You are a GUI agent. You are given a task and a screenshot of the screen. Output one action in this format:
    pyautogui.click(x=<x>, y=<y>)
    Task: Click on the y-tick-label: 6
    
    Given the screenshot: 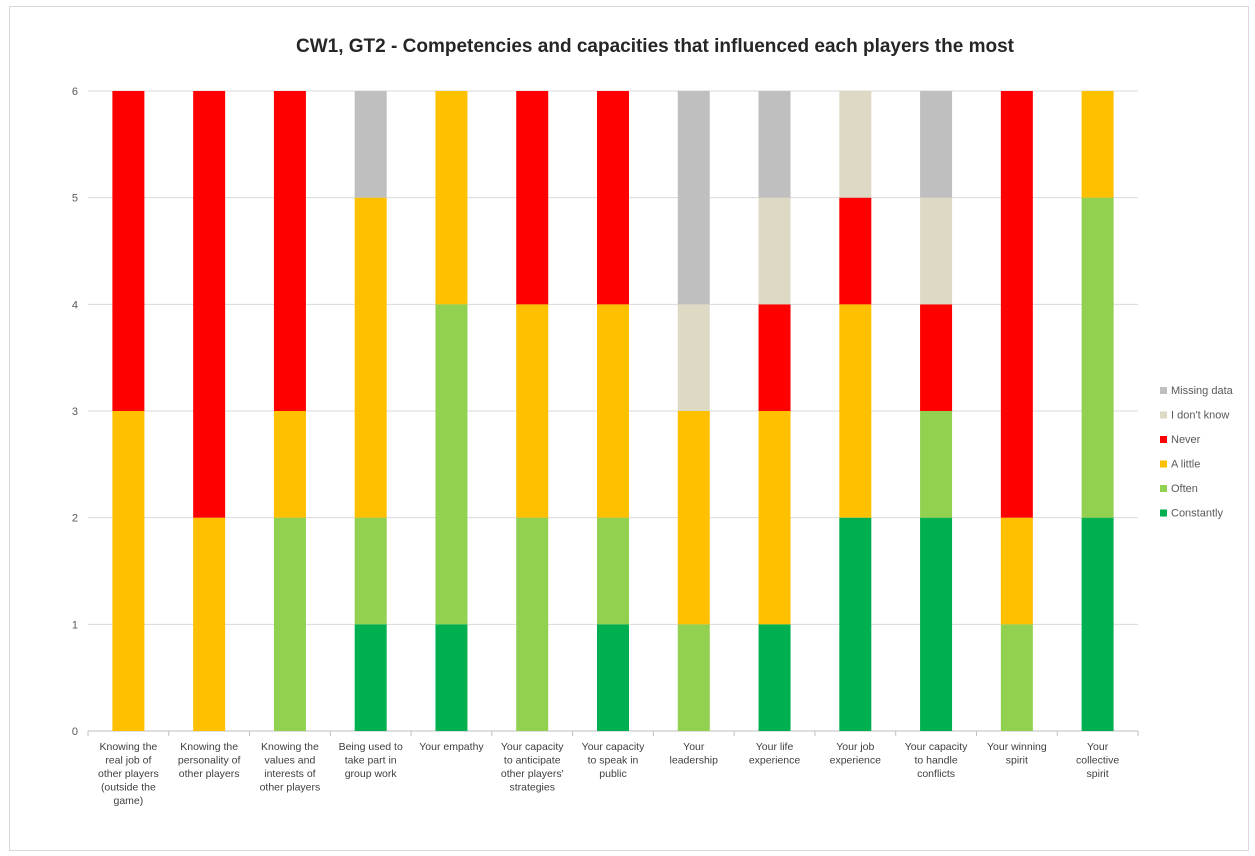 What is the action you would take?
    pyautogui.click(x=75, y=92)
    